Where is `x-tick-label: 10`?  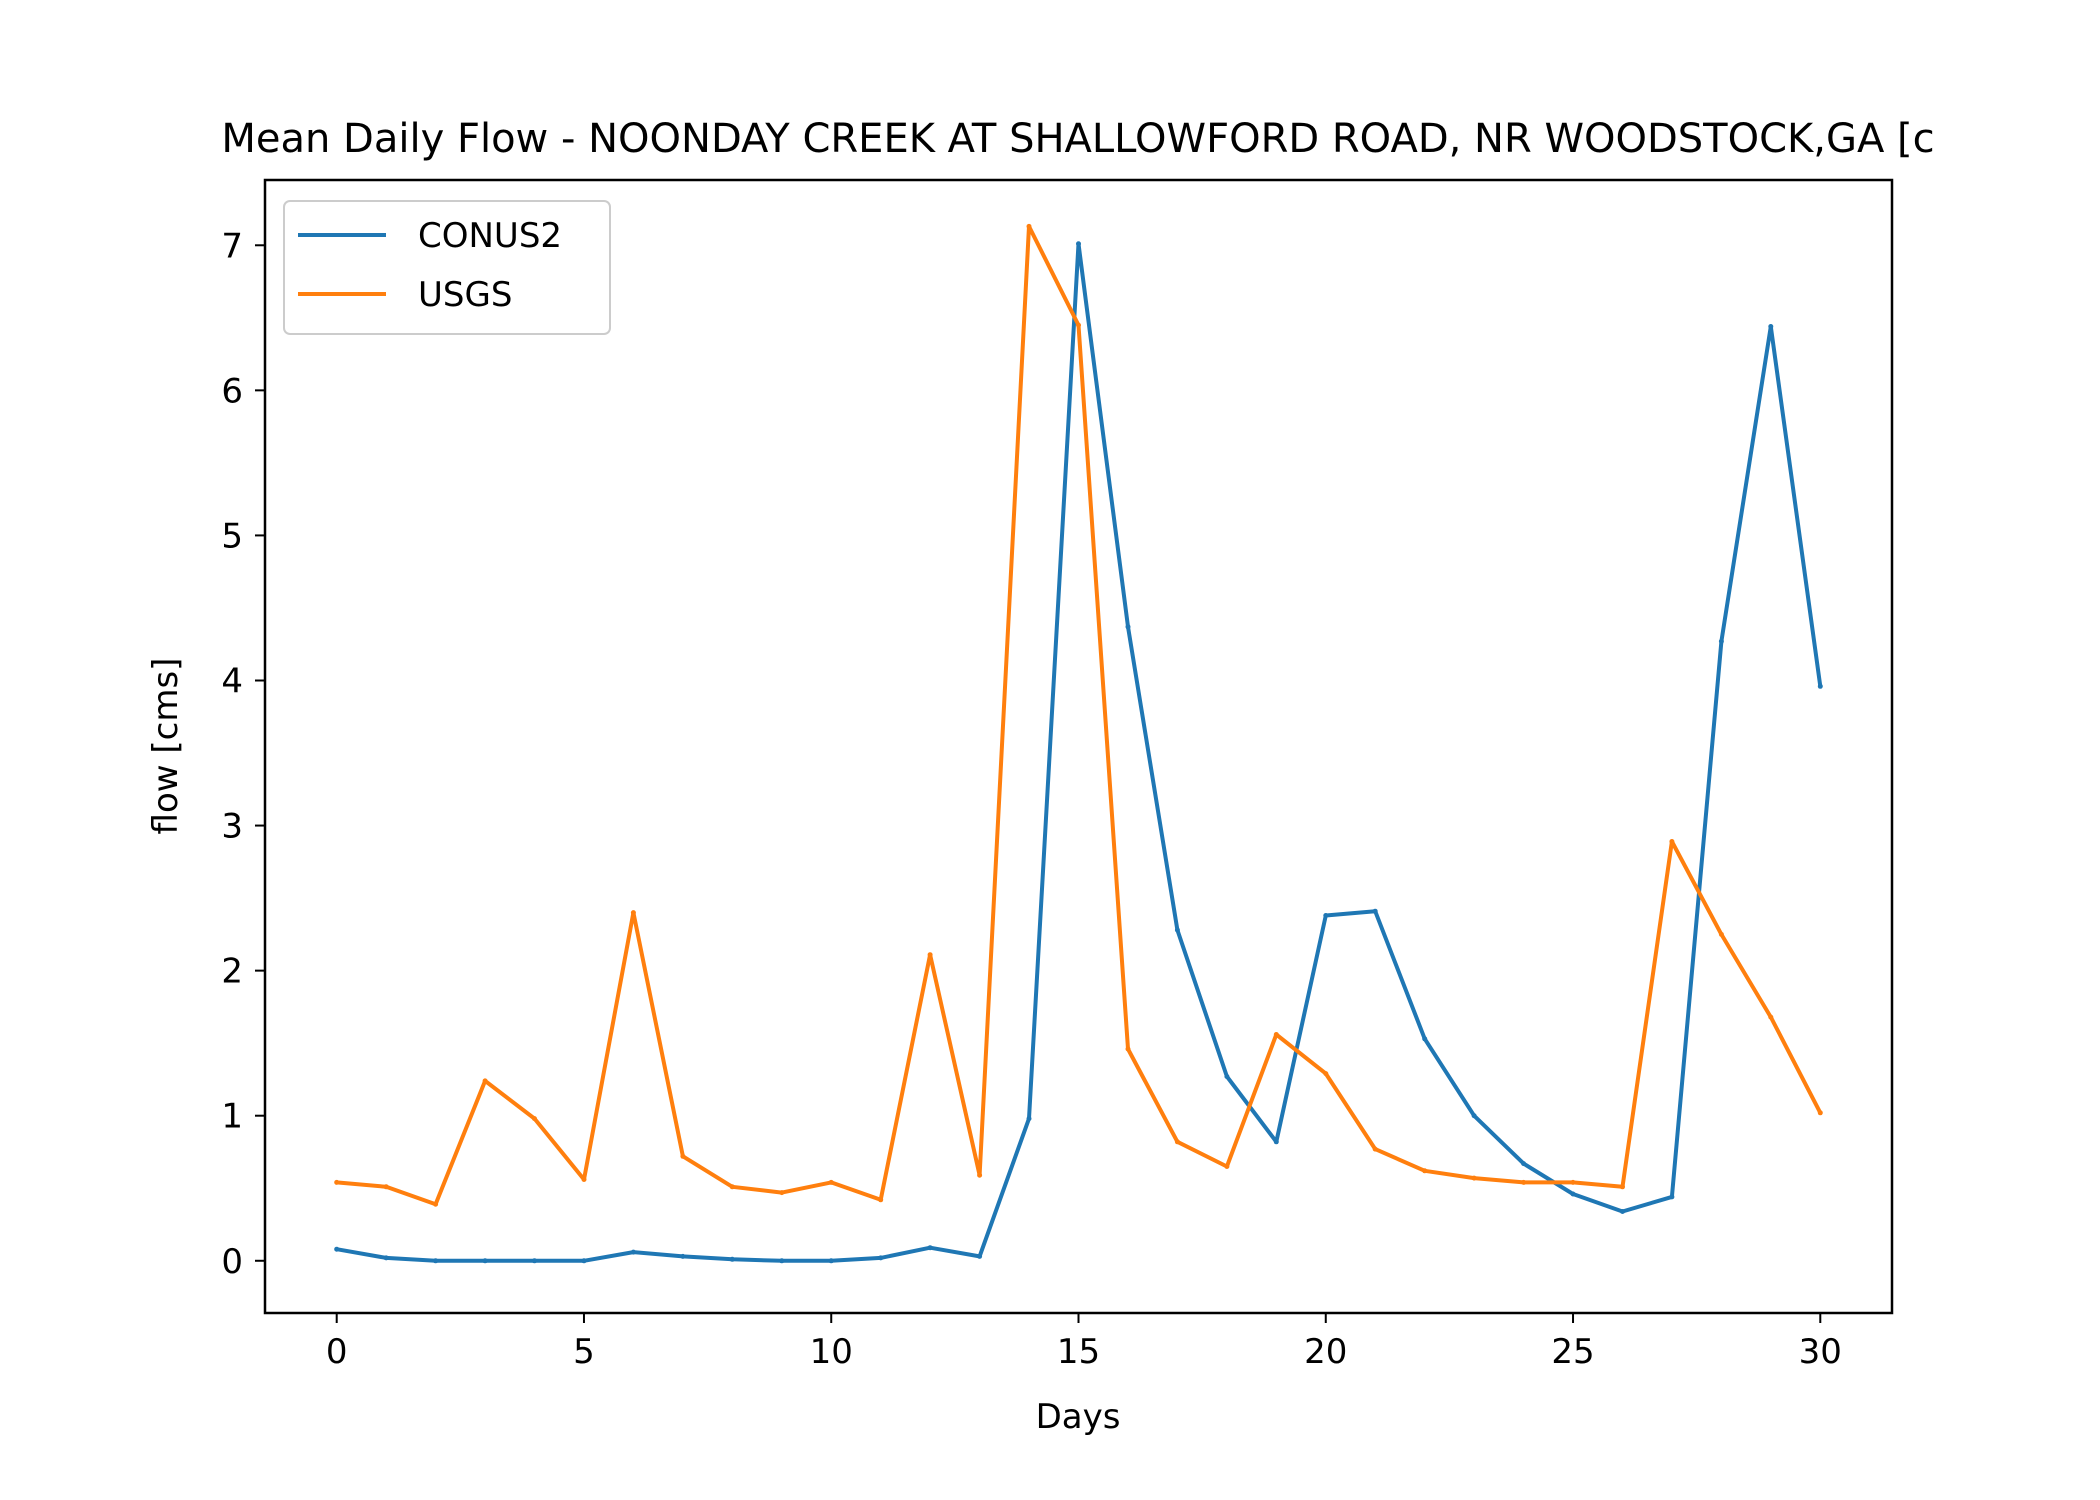 x-tick-label: 10 is located at coordinates (831, 1352).